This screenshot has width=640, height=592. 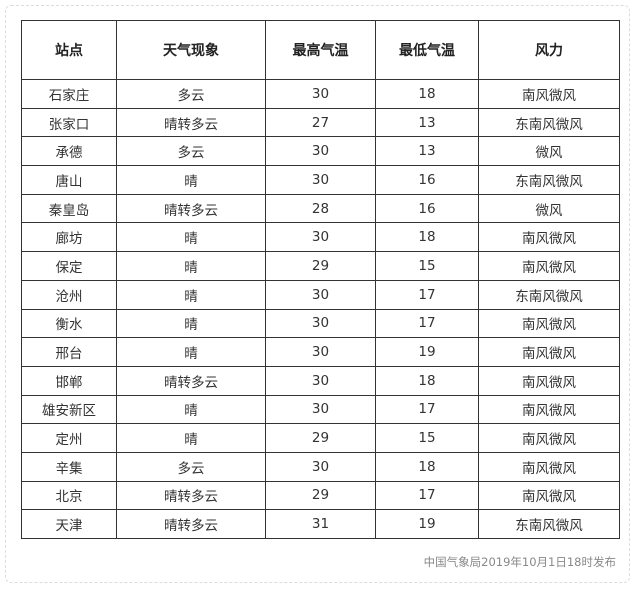 I want to click on cell-station: 唐山, so click(x=69, y=180).